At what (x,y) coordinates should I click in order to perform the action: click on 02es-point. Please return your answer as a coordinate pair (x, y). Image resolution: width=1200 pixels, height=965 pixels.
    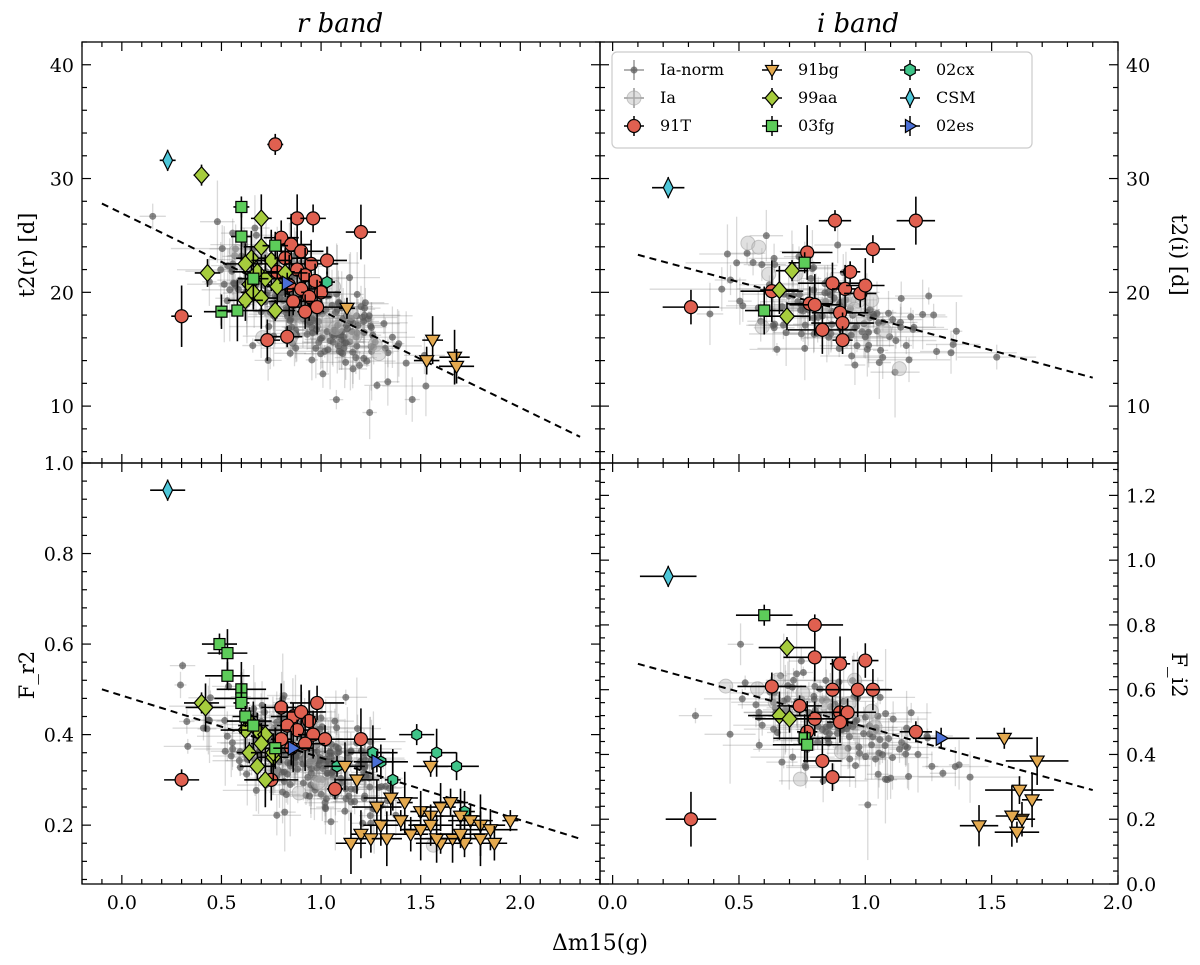
    Looking at the image, I should click on (288, 283).